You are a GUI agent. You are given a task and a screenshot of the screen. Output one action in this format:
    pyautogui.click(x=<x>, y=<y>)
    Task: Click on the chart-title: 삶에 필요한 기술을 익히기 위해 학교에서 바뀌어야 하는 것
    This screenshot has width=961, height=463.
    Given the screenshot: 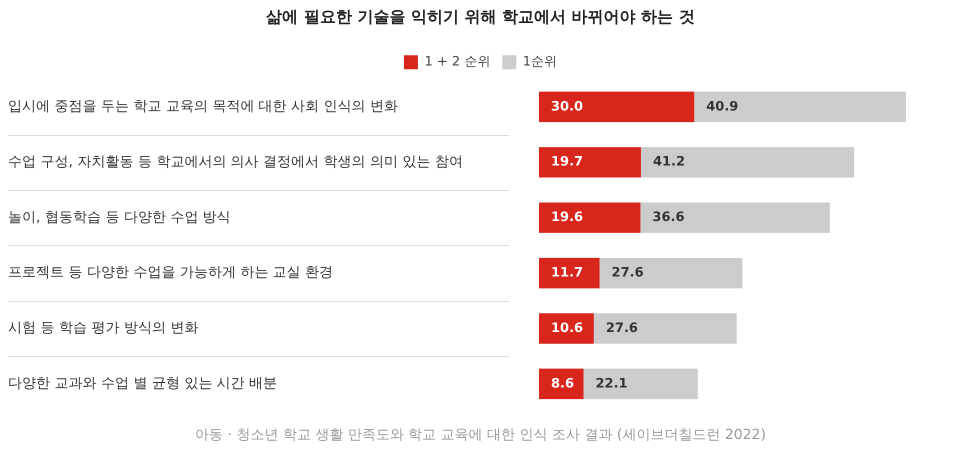 What is the action you would take?
    pyautogui.click(x=480, y=16)
    